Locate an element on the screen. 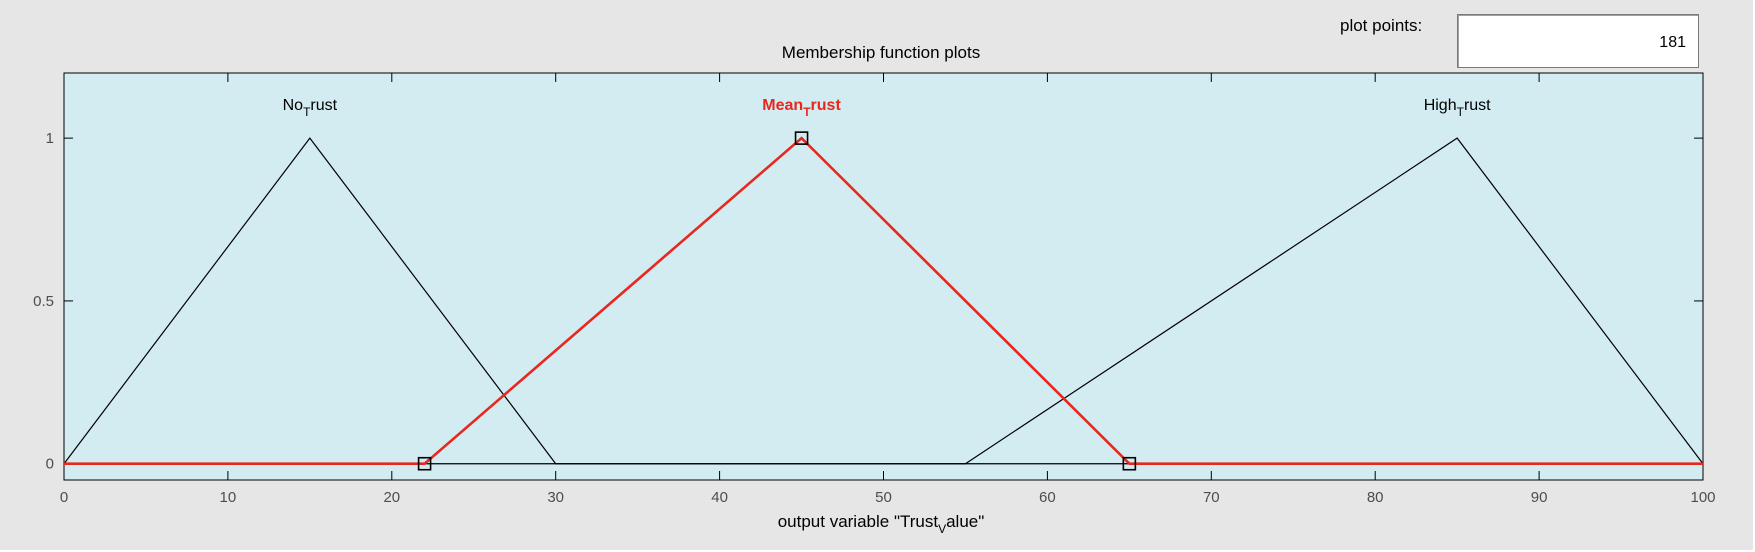 Image resolution: width=1755 pixels, height=552 pixels. y-tick-label-2: 1 is located at coordinates (50, 138).